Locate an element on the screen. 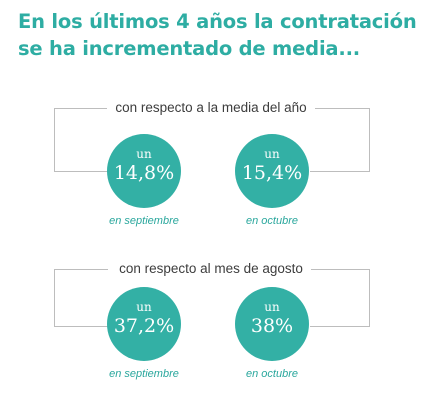 The image size is (422, 416). stat-octubre: un 15,4% en octubre is located at coordinates (272, 181).